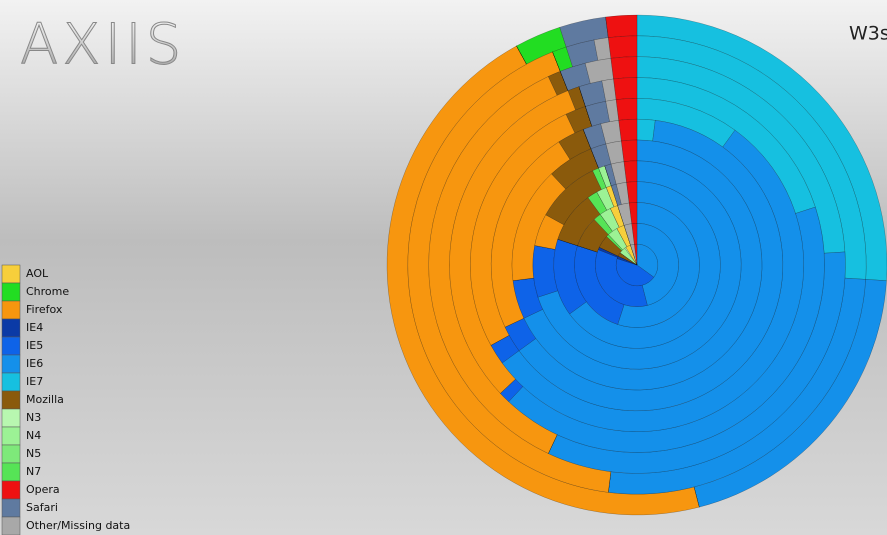 The height and width of the screenshot is (535, 887). What do you see at coordinates (37, 273) in the screenshot?
I see `legend-label: AOL` at bounding box center [37, 273].